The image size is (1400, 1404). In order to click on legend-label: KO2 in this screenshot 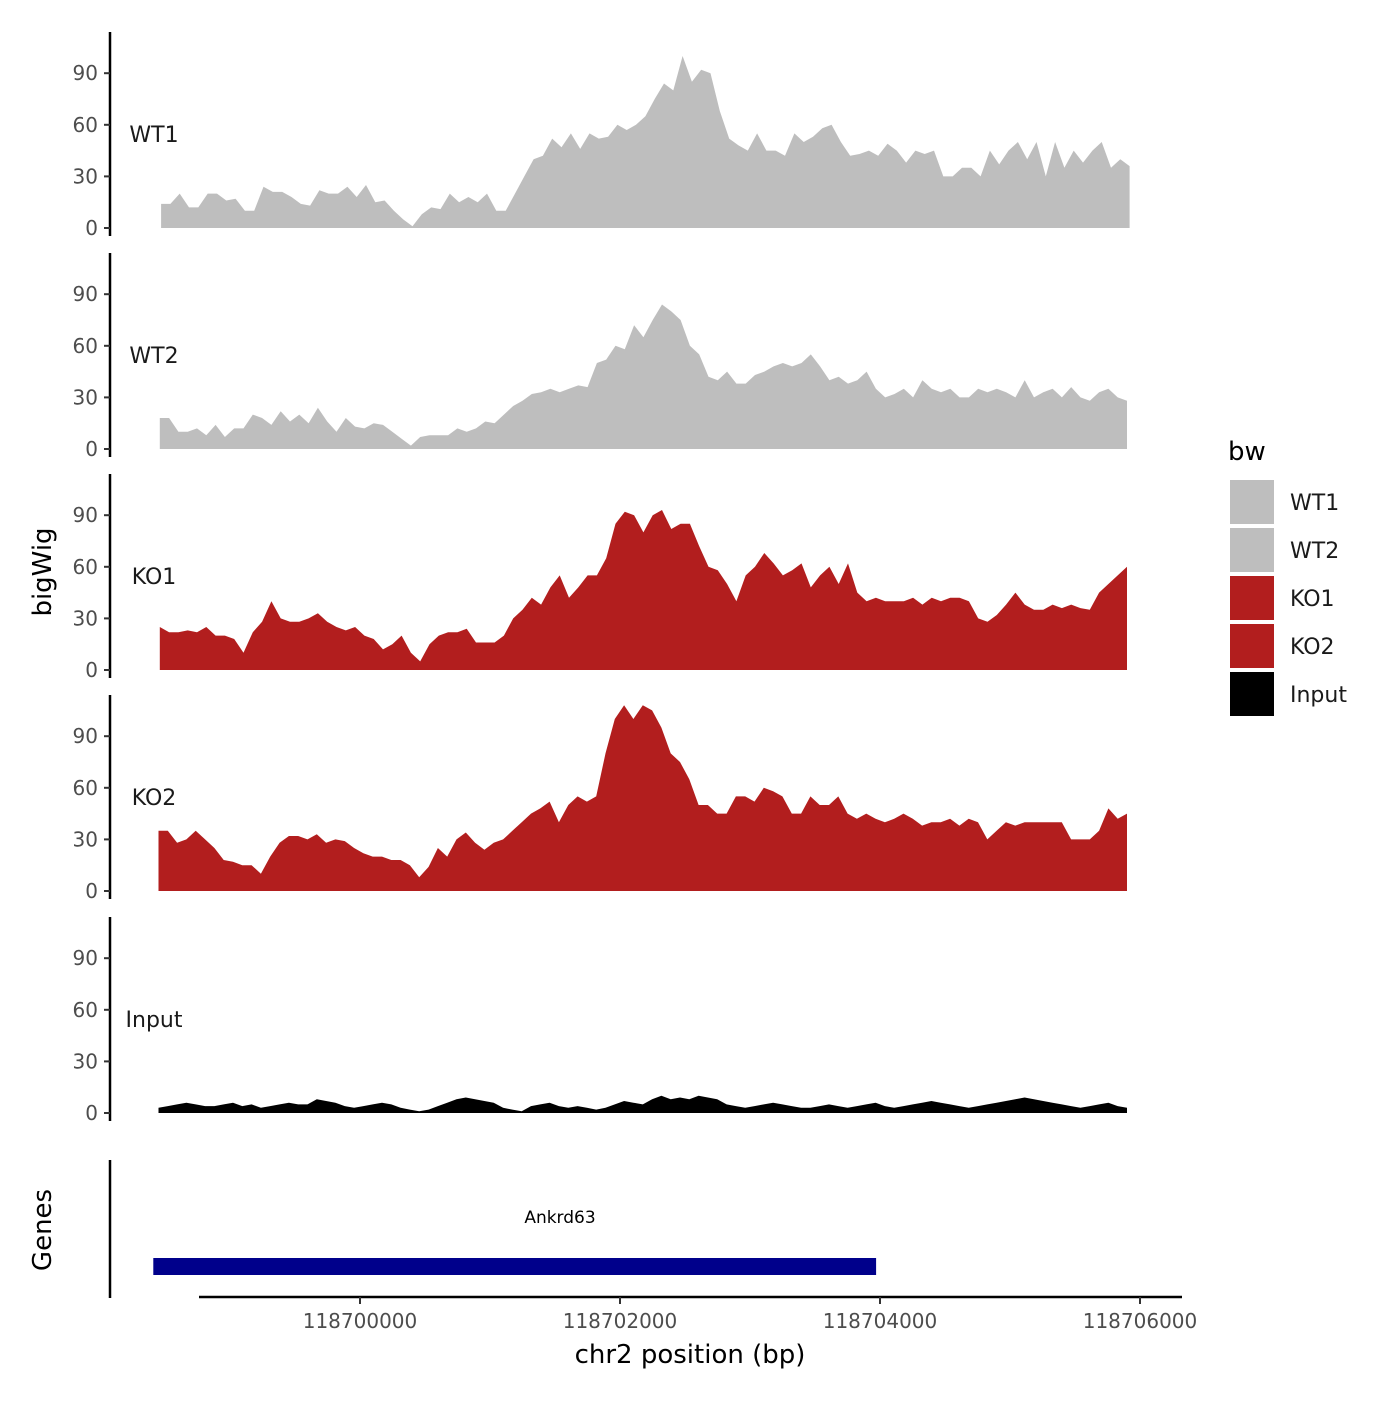, I will do `click(1312, 647)`.